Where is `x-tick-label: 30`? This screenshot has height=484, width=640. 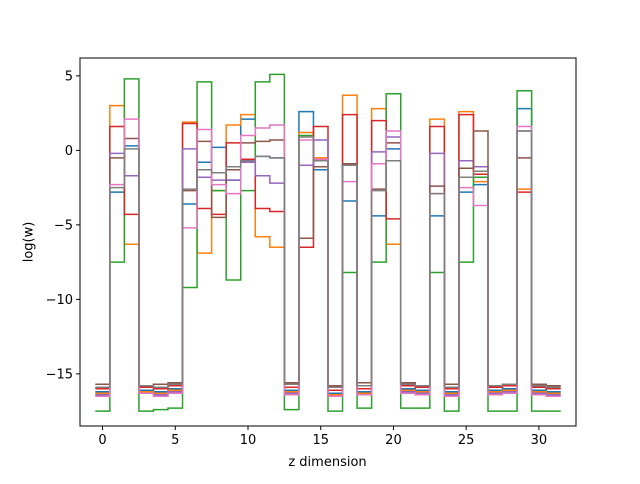
x-tick-label: 30 is located at coordinates (539, 440).